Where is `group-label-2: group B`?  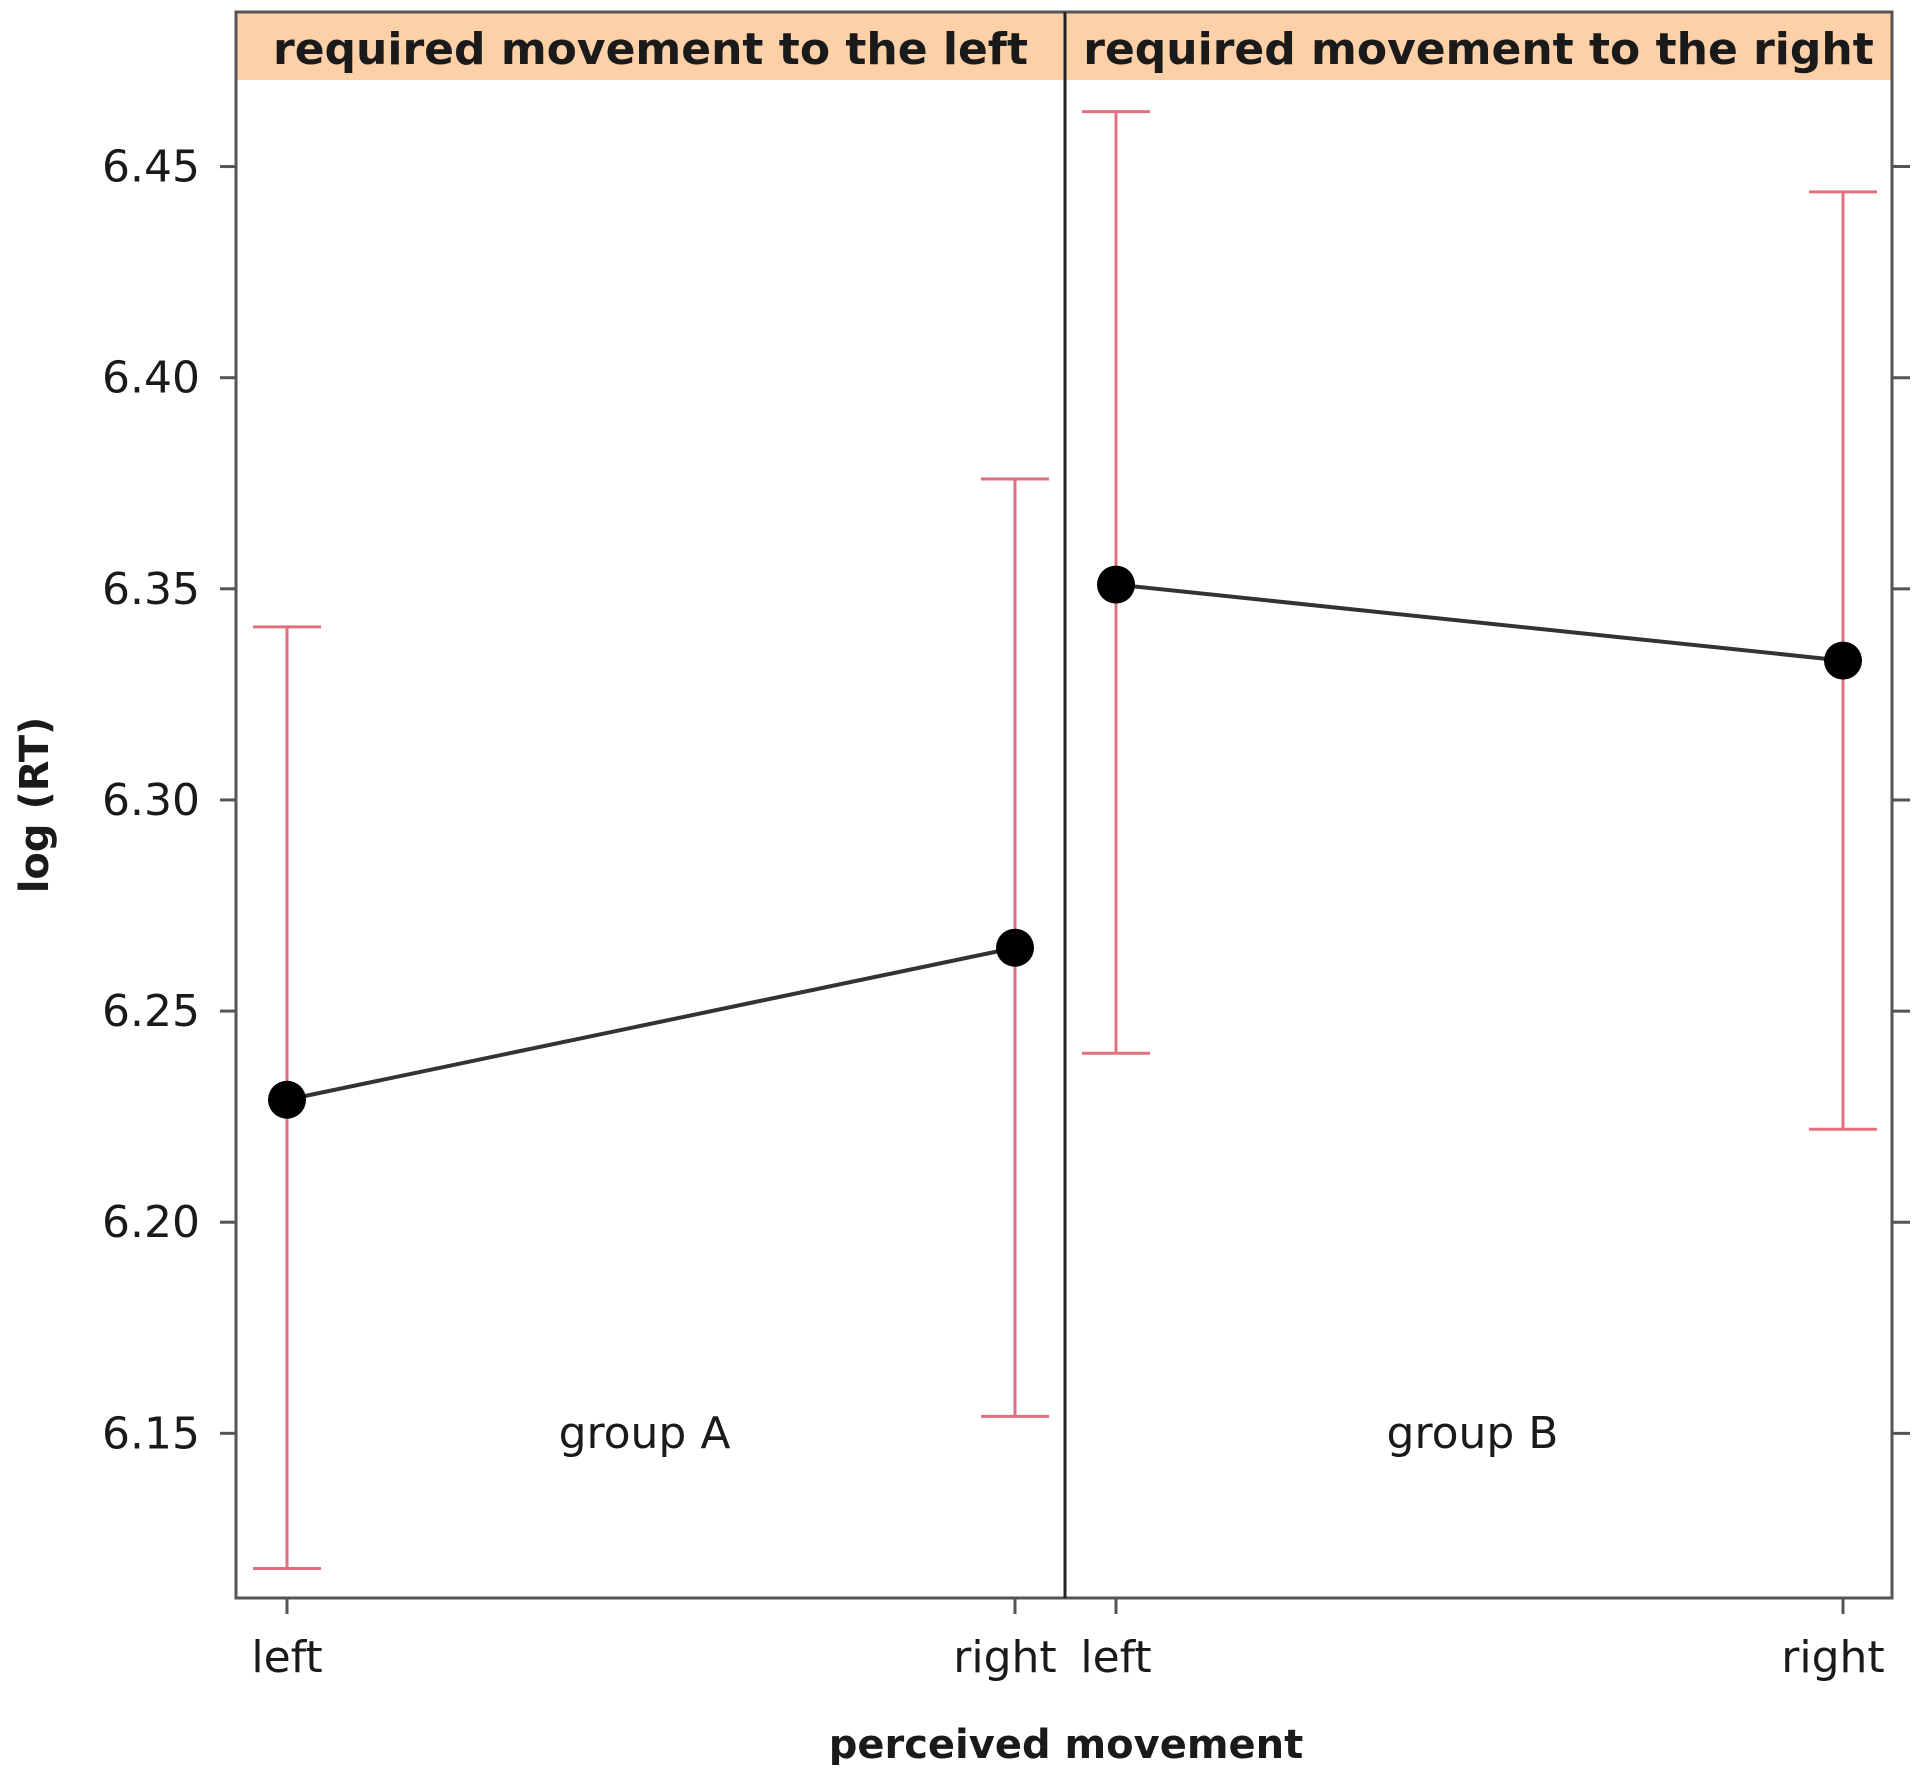 group-label-2: group B is located at coordinates (1473, 1433).